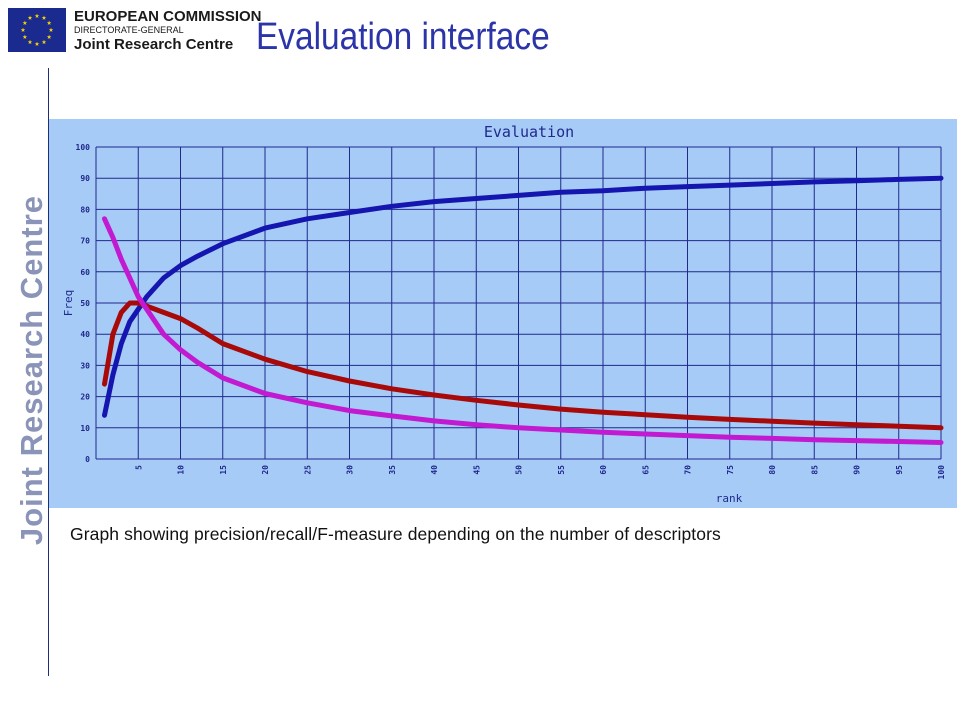  I want to click on side-divider, so click(48, 372).